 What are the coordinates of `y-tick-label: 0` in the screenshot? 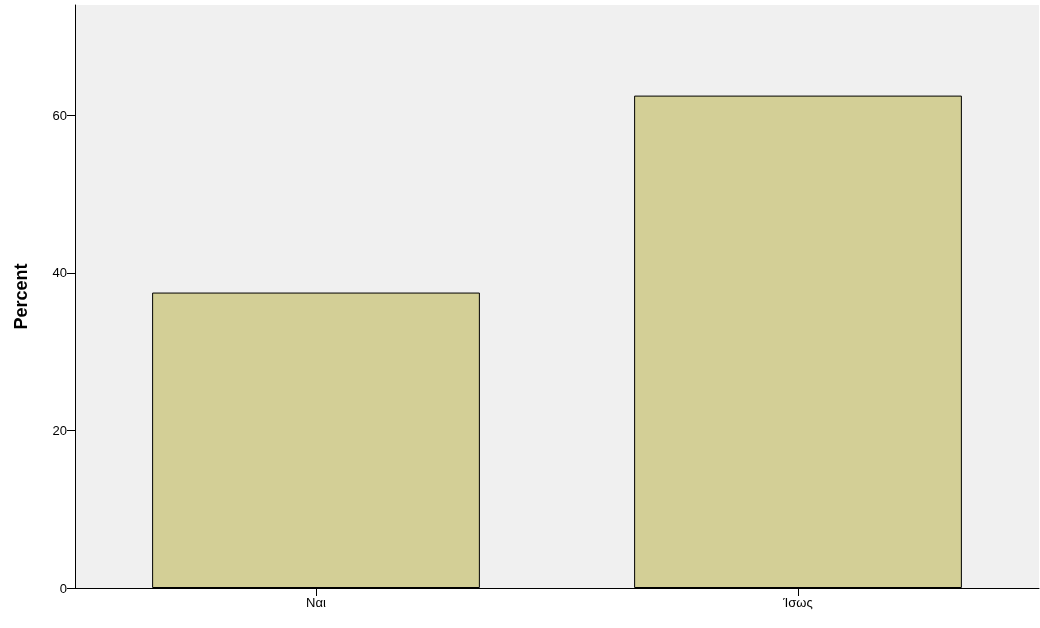 It's located at (63, 588).